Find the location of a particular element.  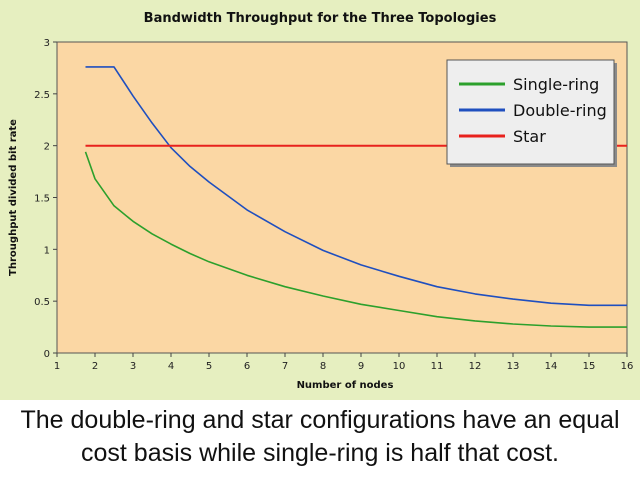

x-tick-label: 5 is located at coordinates (209, 366).